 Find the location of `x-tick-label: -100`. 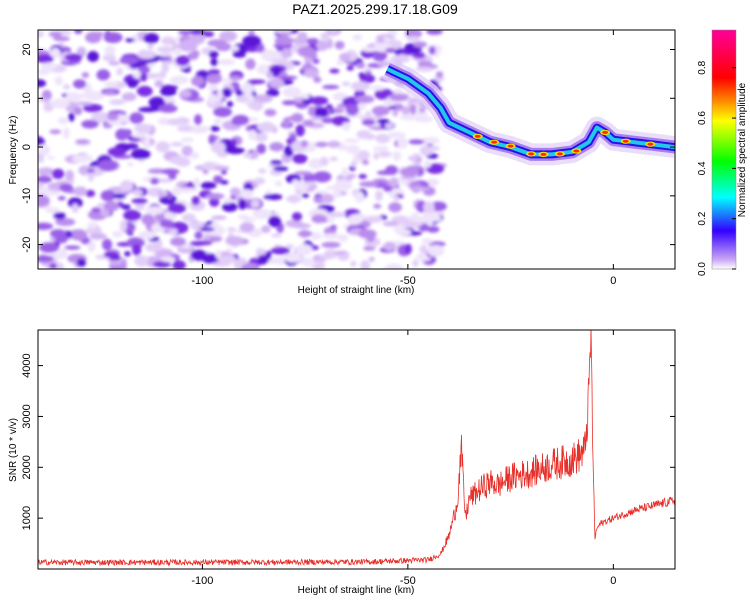

x-tick-label: -100 is located at coordinates (202, 281).